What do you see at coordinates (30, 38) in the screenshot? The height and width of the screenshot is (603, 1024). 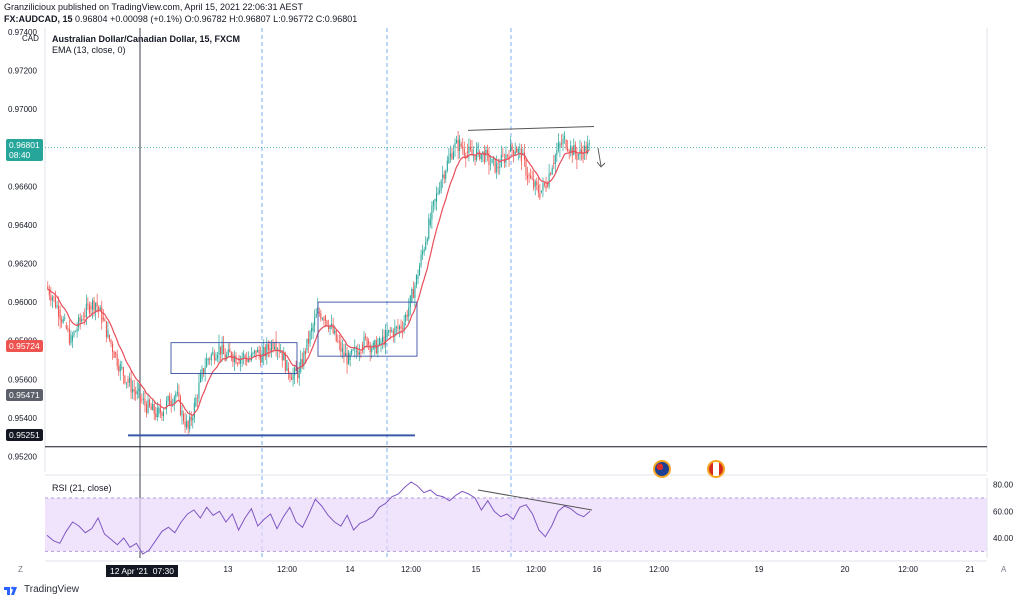 I see `currency-label: CAD` at bounding box center [30, 38].